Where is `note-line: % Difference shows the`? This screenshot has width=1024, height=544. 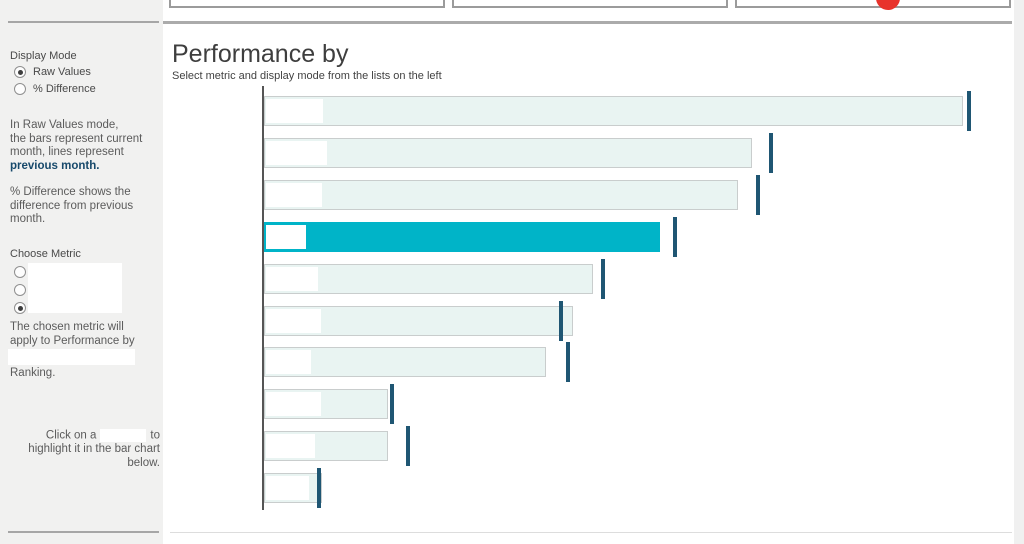 note-line: % Difference shows the is located at coordinates (70, 192).